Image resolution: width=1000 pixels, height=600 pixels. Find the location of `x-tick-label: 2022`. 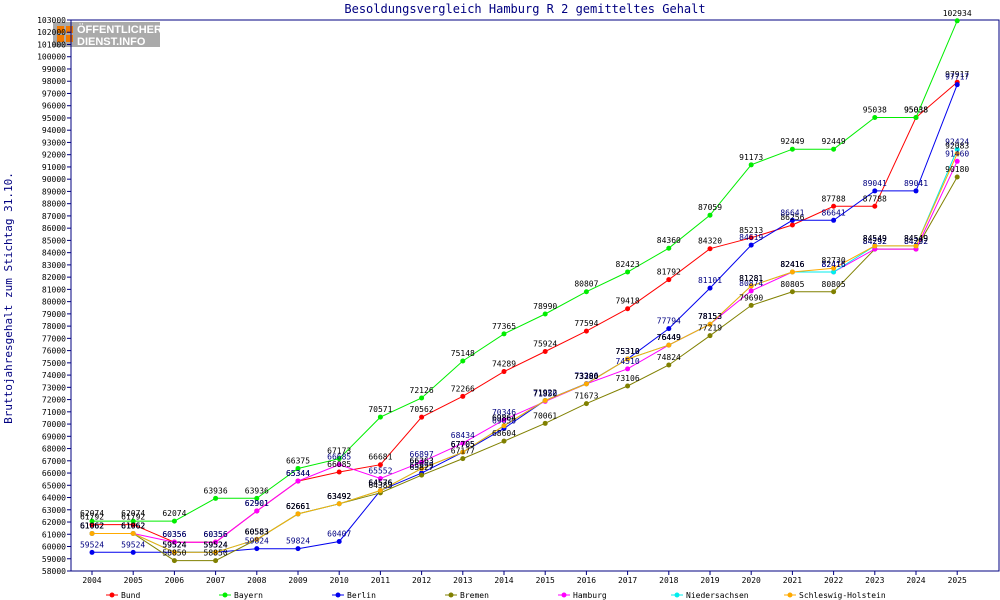

x-tick-label: 2022 is located at coordinates (833, 580).